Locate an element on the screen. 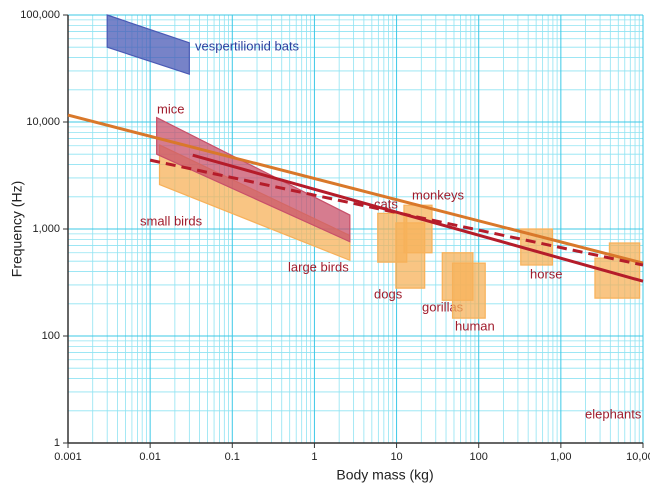 This screenshot has height=485, width=650. x-tick-label: 0.1 is located at coordinates (232, 457).